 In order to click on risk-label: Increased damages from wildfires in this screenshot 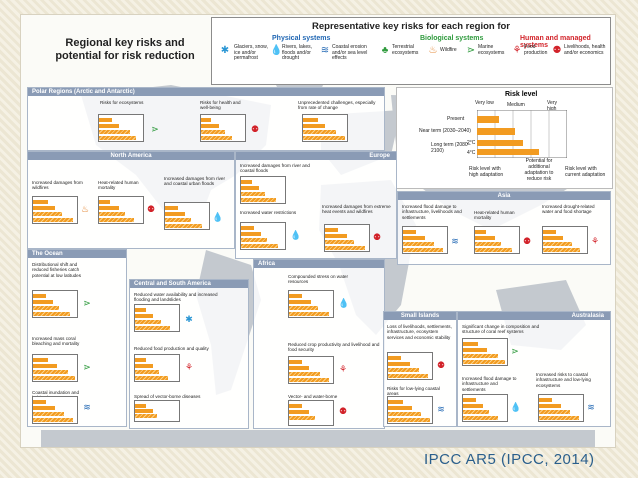, I will do `click(57, 185)`.